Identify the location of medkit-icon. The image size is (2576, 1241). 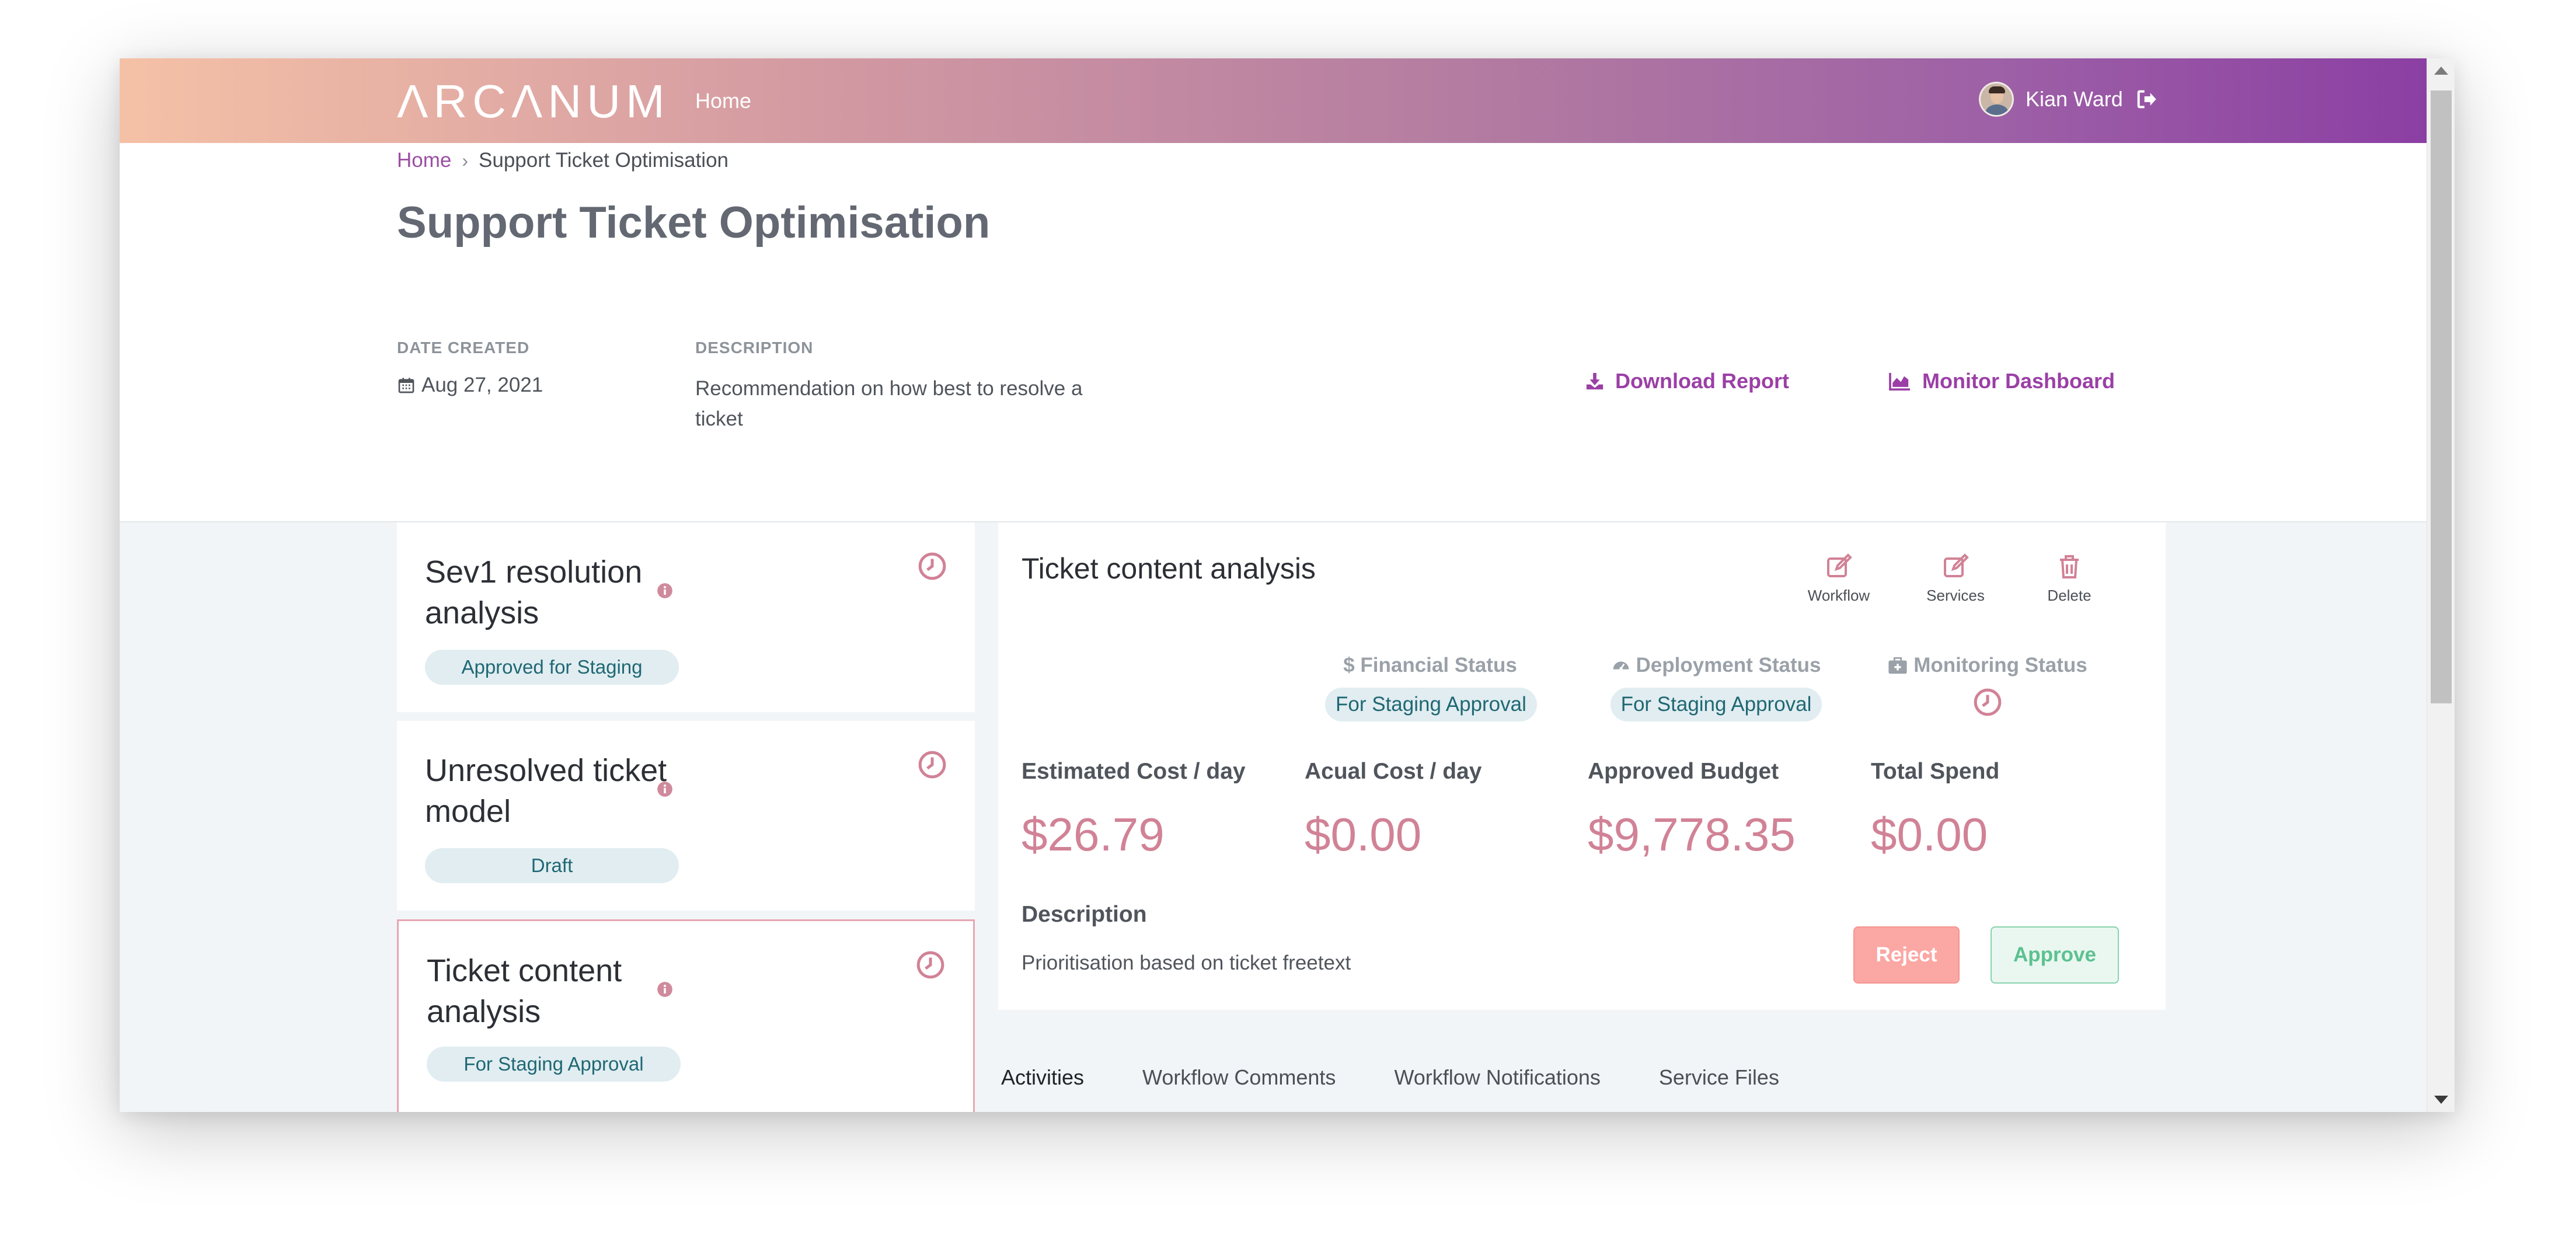
(1898, 665).